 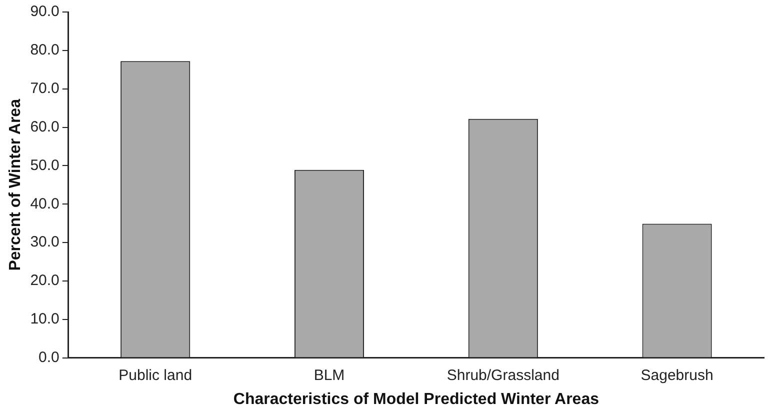 What do you see at coordinates (45, 11) in the screenshot?
I see `y-tick-label: 90.0` at bounding box center [45, 11].